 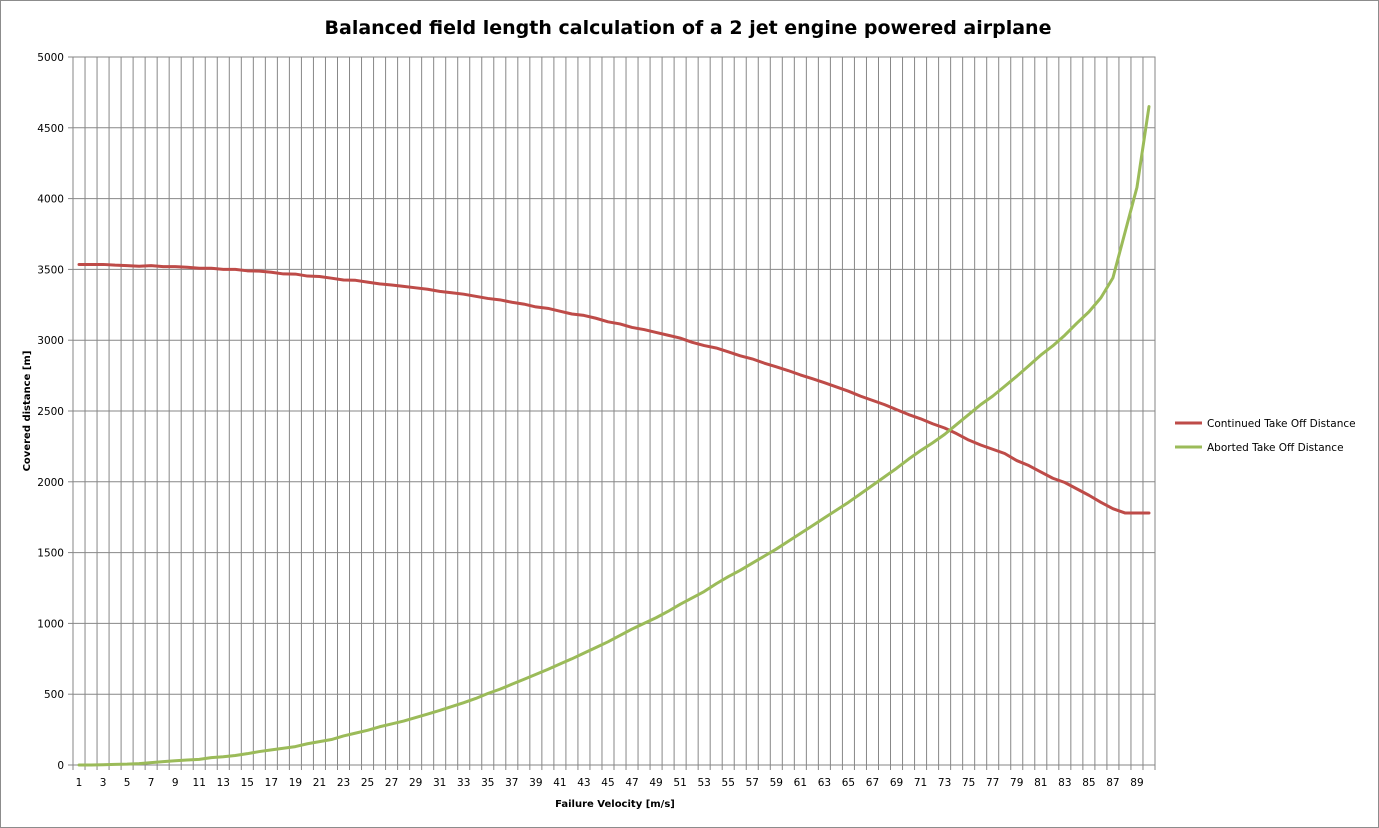 What do you see at coordinates (295, 783) in the screenshot?
I see `x-tick-label: 19` at bounding box center [295, 783].